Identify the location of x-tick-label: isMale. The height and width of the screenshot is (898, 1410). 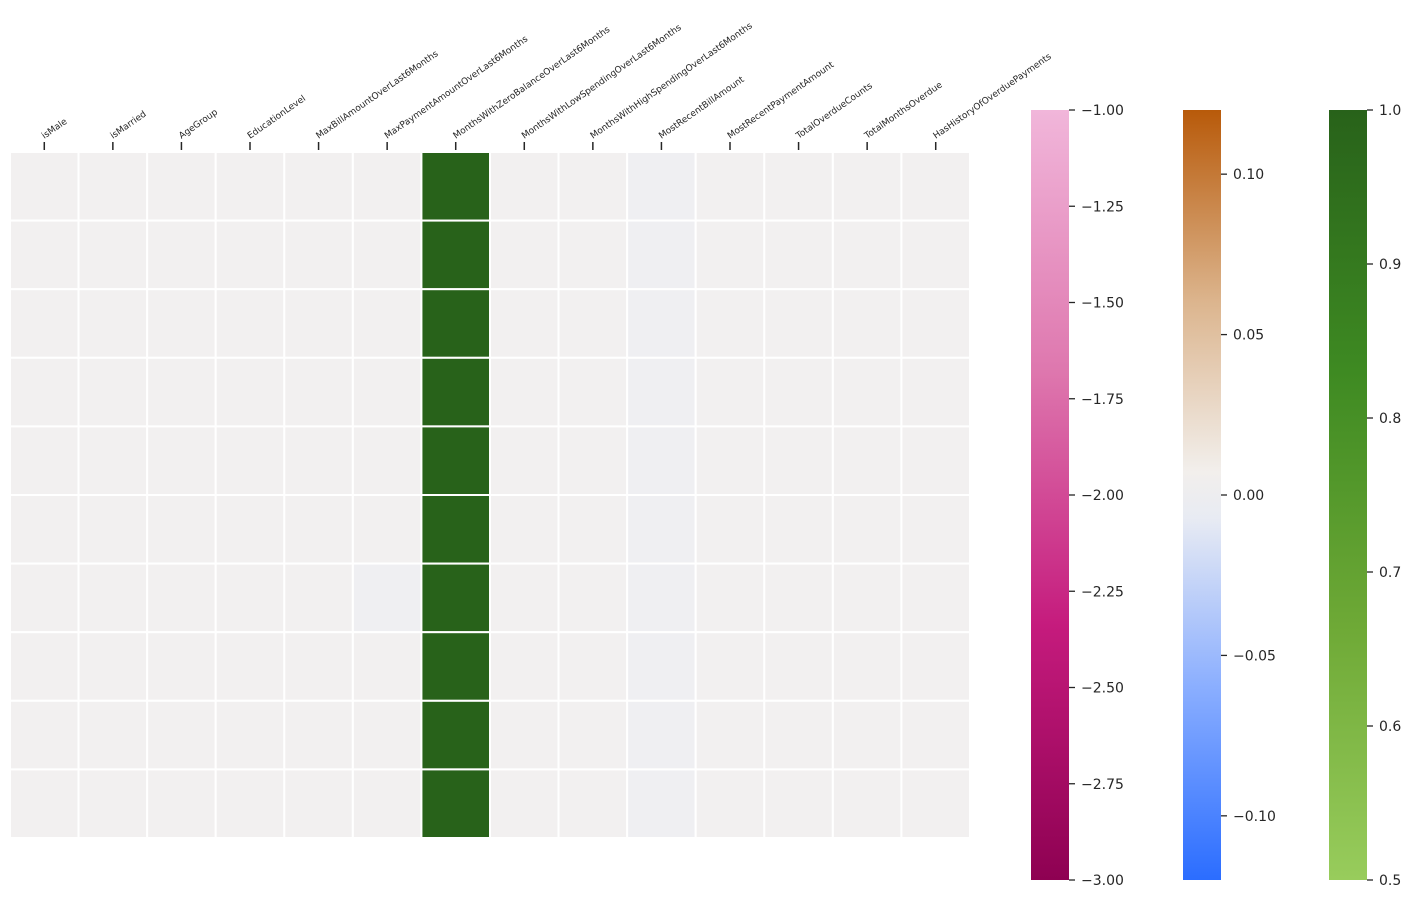
(54, 129).